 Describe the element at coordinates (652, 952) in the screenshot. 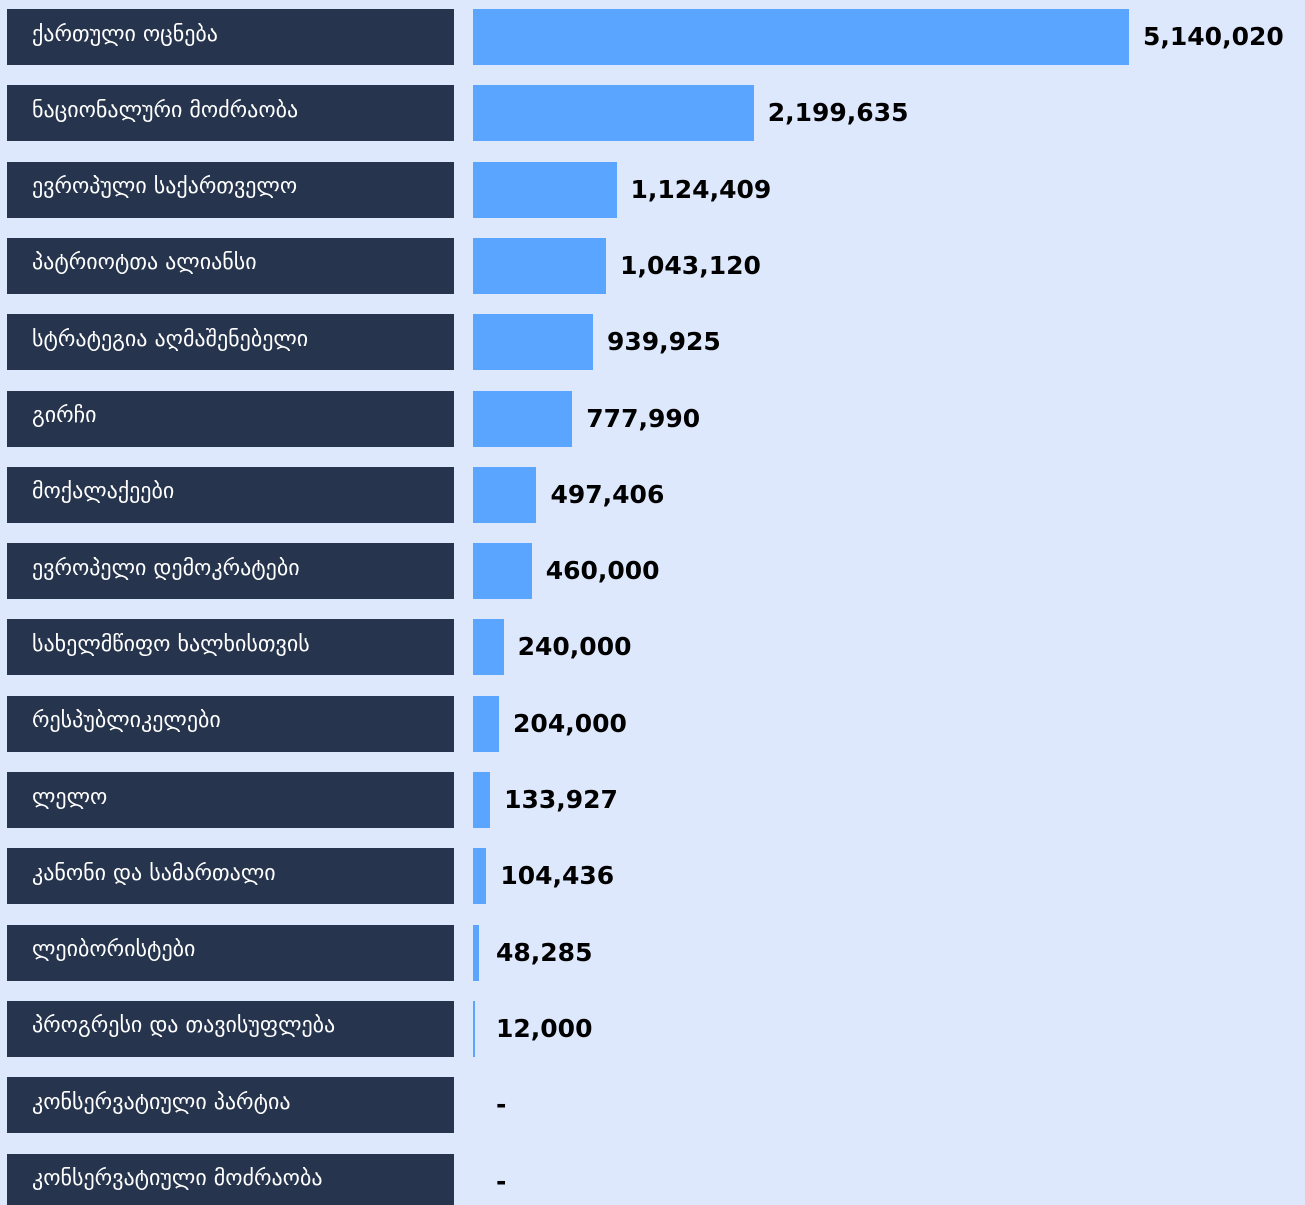

I see `bar-row: ლეიბორისტები 48,285` at that location.